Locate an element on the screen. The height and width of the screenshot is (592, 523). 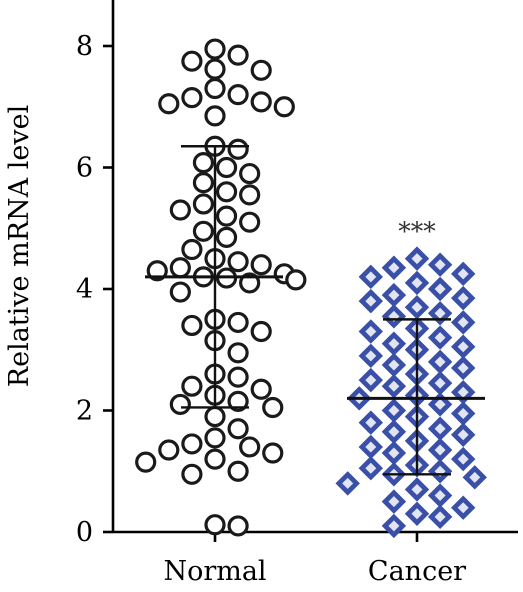
y-axis-ticks: 0 2 4 6 8 is located at coordinates (94, 289).